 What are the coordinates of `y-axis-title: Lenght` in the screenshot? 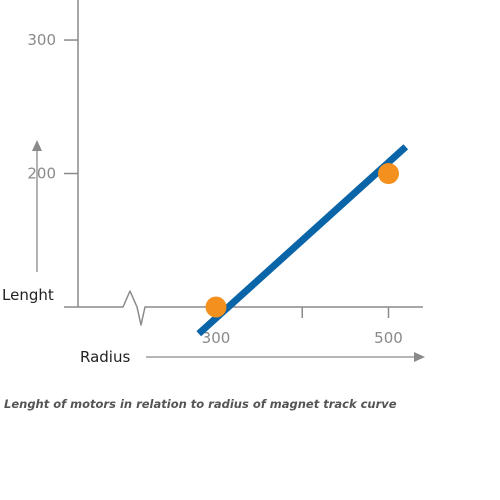 It's located at (28, 295).